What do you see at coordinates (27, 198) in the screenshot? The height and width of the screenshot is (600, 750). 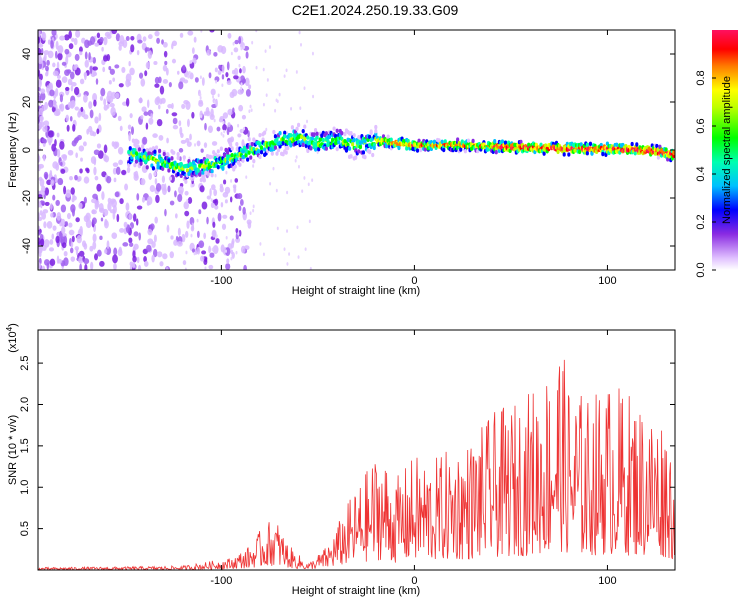 I see `spectrogram-y-tick-label: -20` at bounding box center [27, 198].